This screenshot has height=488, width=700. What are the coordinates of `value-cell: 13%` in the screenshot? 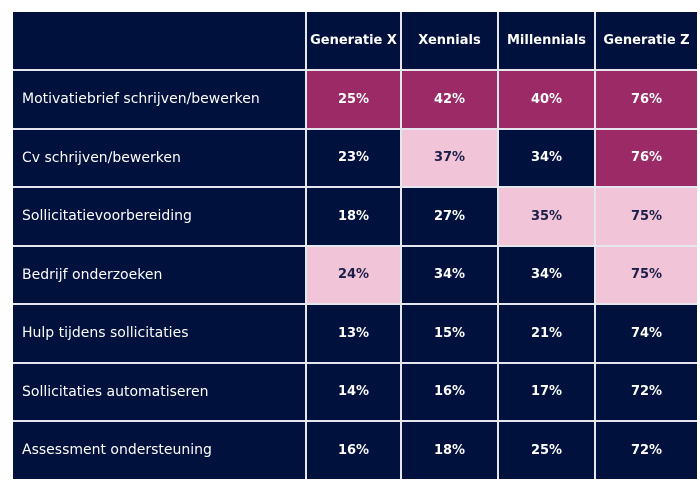 It's located at (353, 333).